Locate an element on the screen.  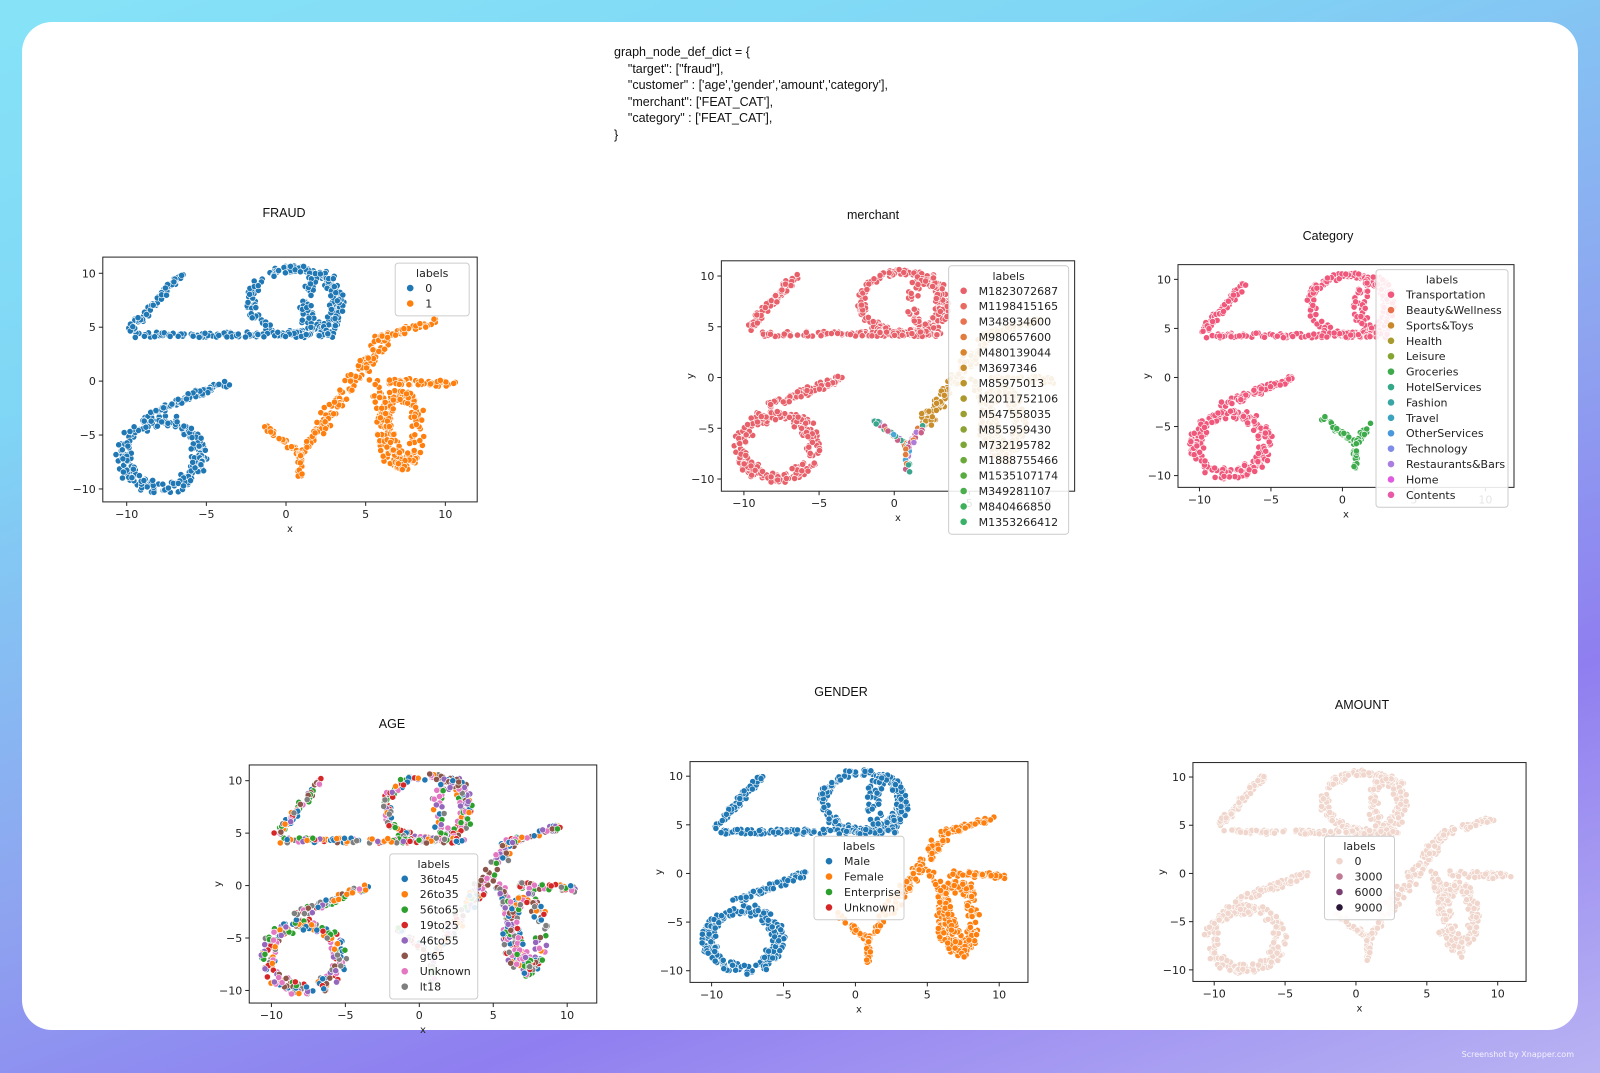
y-tick-label: 5 is located at coordinates (92, 327).